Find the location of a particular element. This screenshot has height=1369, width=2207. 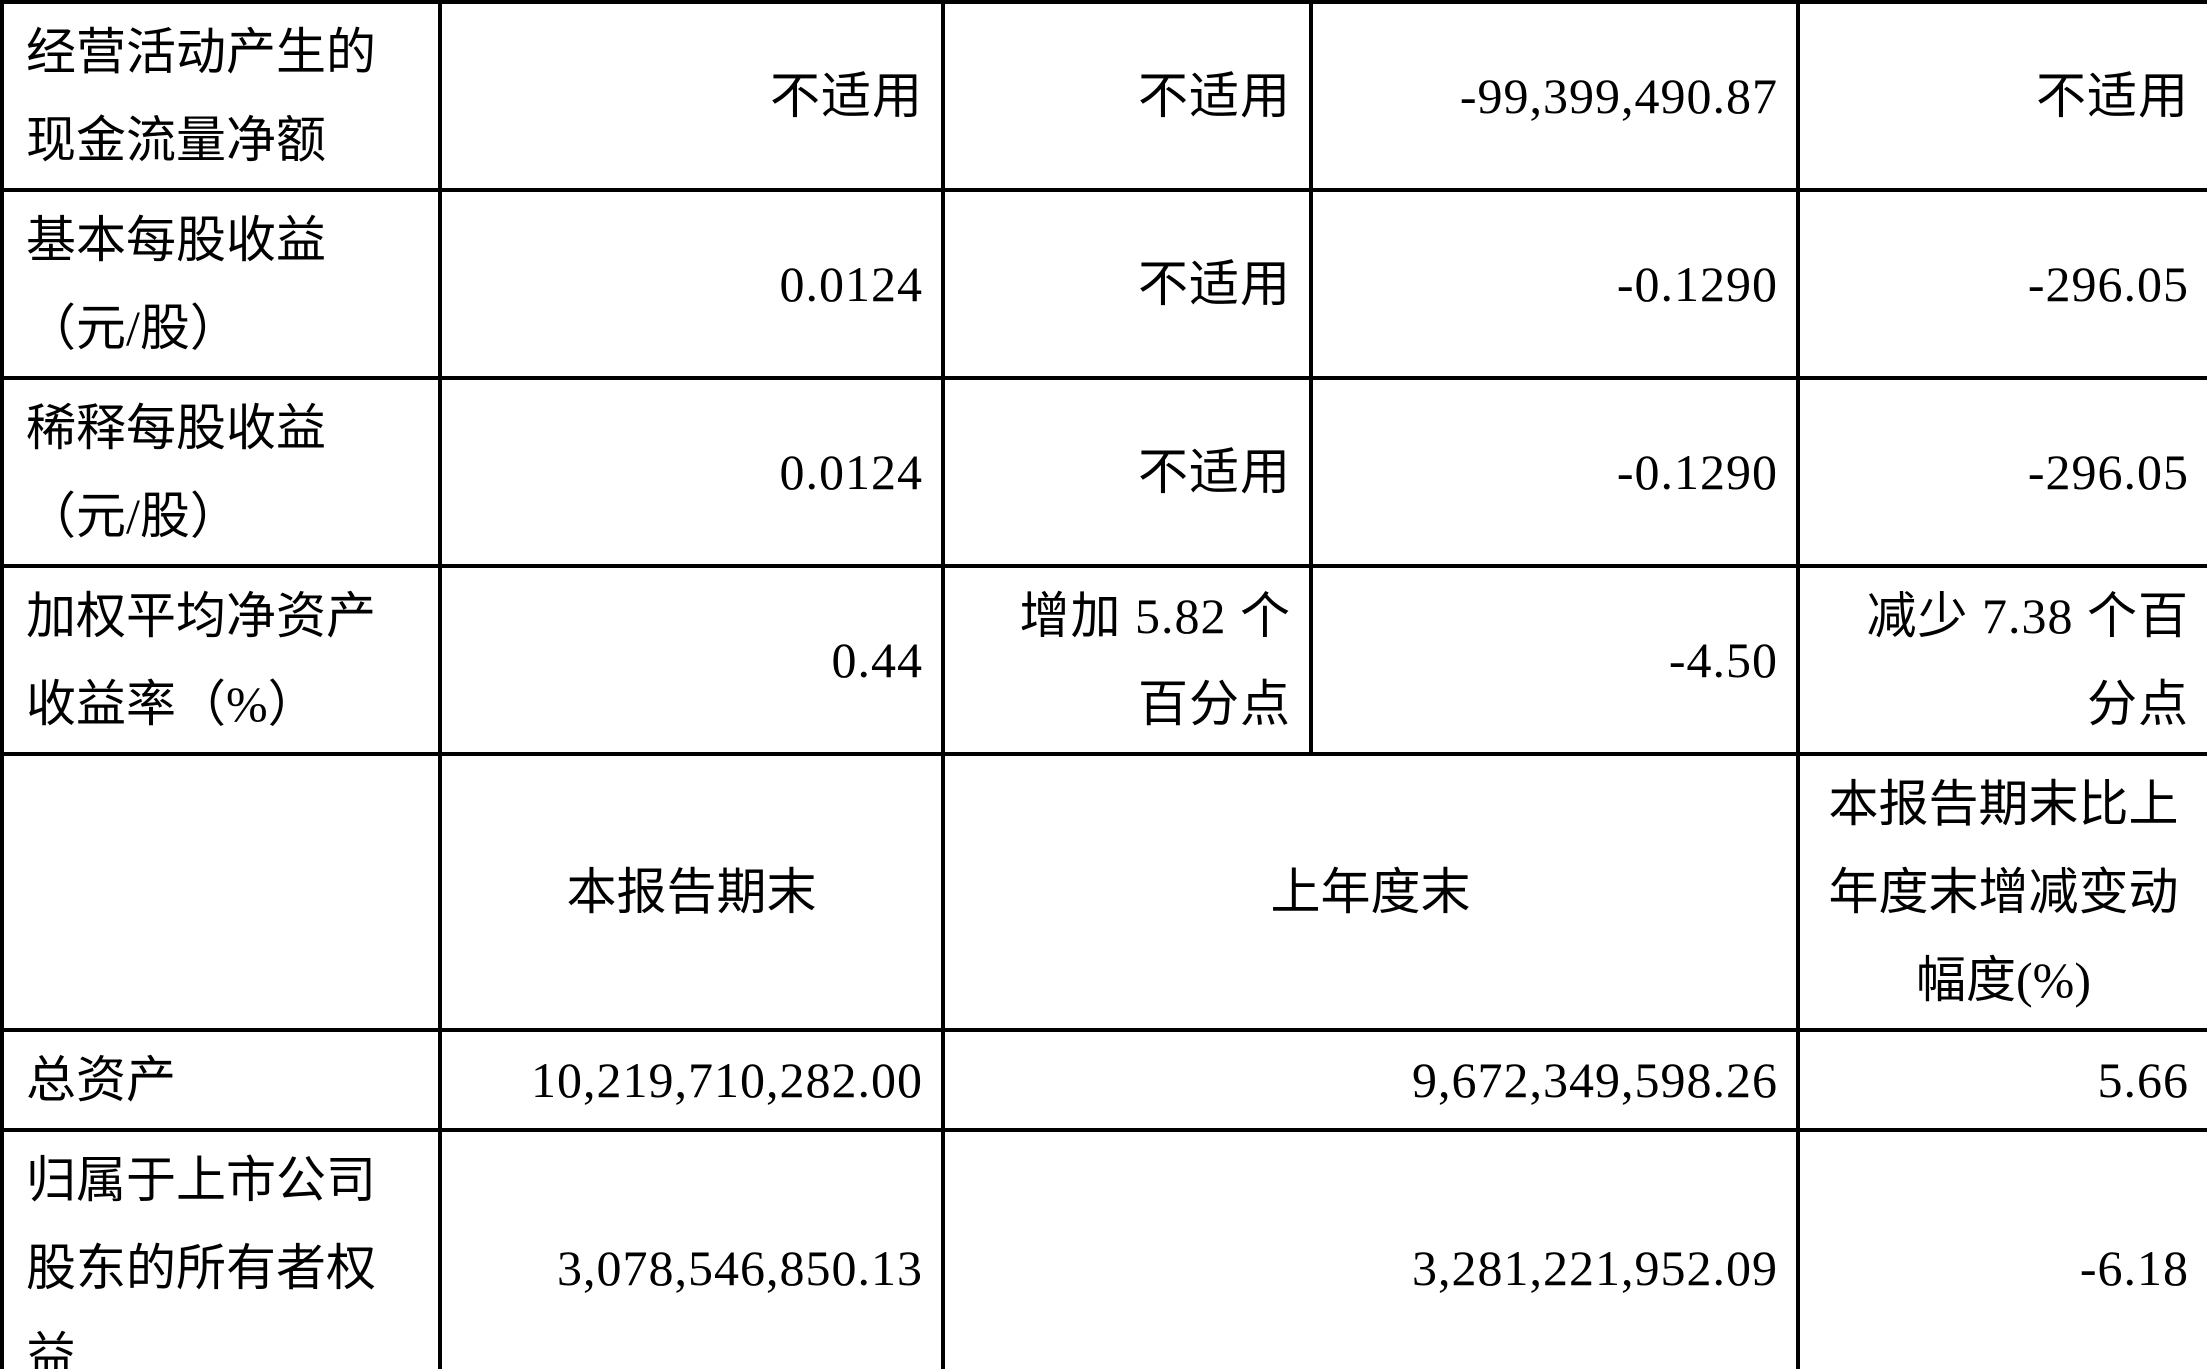

table-row-basic-eps: 基本每股收益 （元/股） 0.0124 不适用 -0.1290 -296.05 is located at coordinates (1103, 284).